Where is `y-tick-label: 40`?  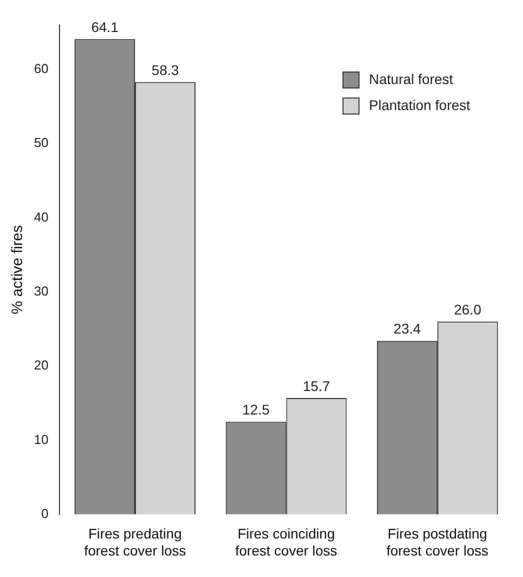 y-tick-label: 40 is located at coordinates (41, 216).